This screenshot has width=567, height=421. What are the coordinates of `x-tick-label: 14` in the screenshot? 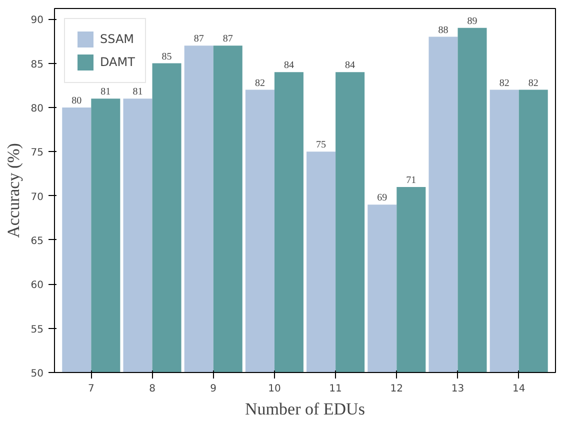 It's located at (519, 389).